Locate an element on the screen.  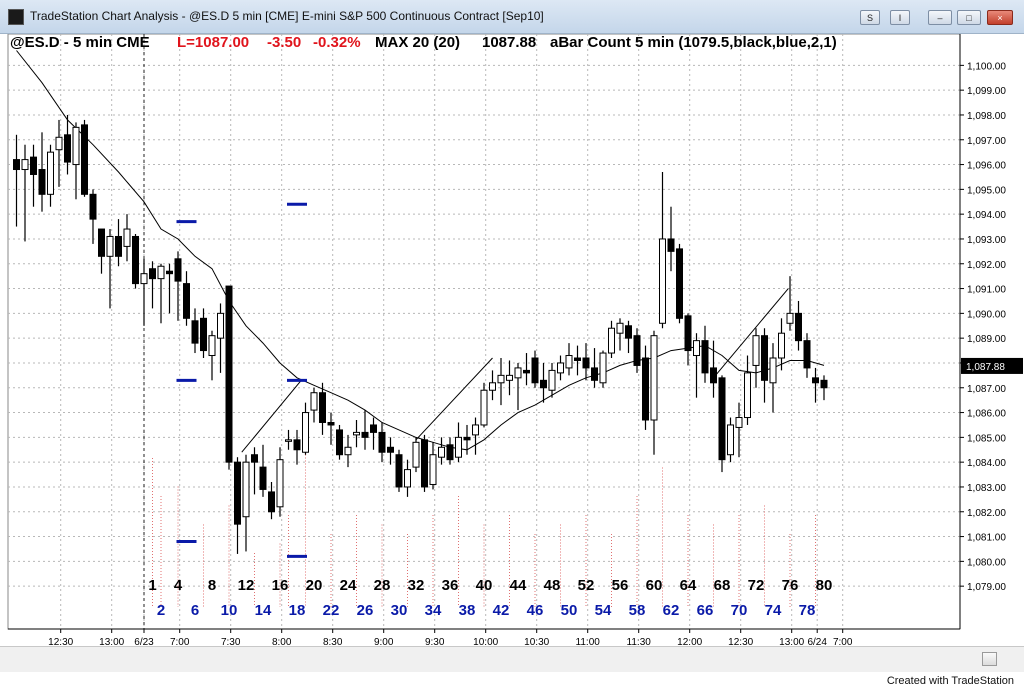
bar-count-blue: 46 is located at coordinates (535, 610).